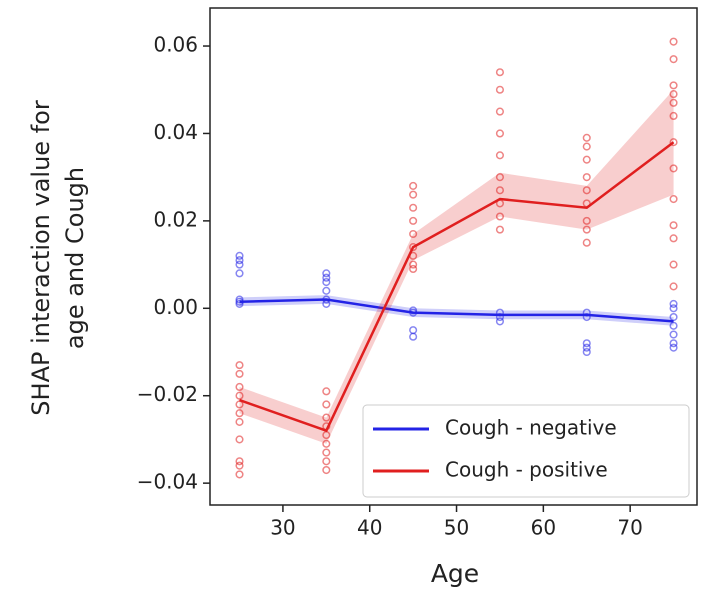 Image resolution: width=702 pixels, height=596 pixels. I want to click on legend: Cough - negative Cough - positive, so click(526, 451).